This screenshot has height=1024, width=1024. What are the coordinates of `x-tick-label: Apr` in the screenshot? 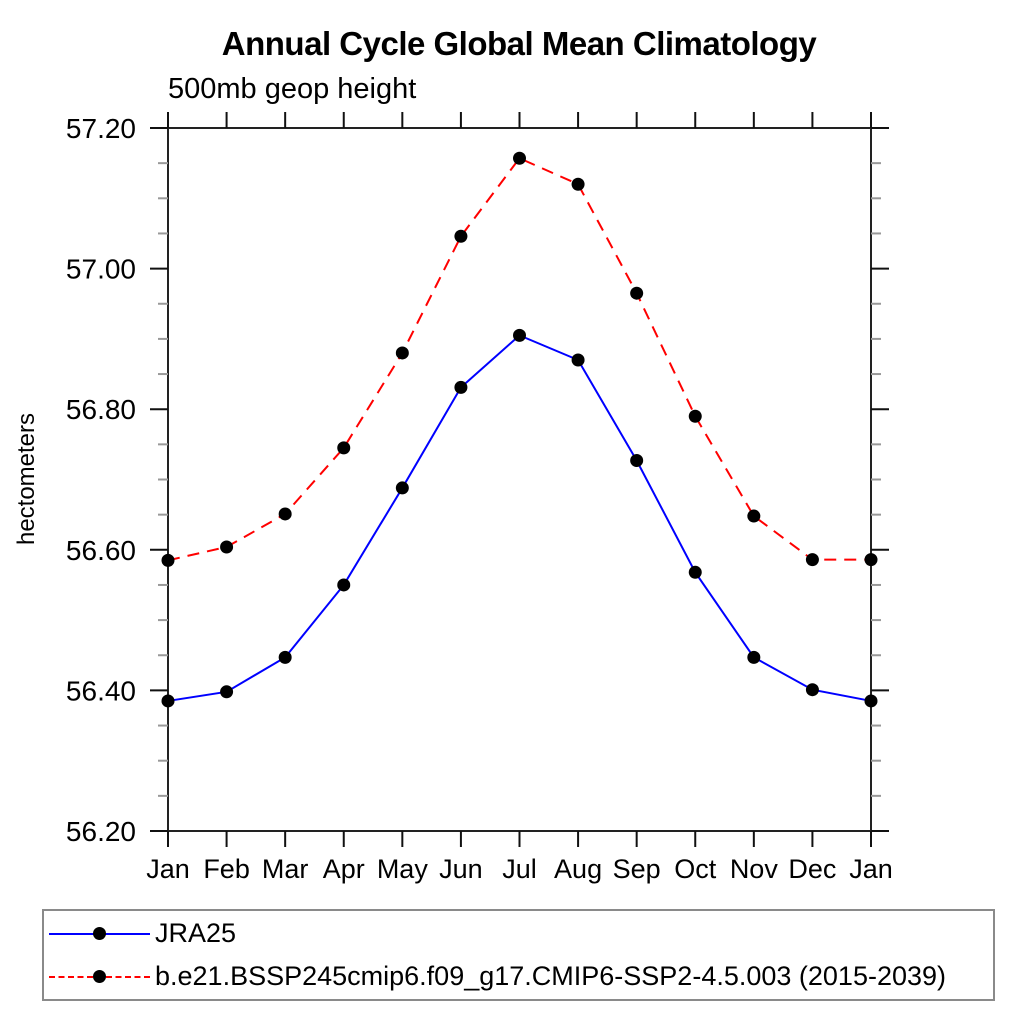 It's located at (344, 869).